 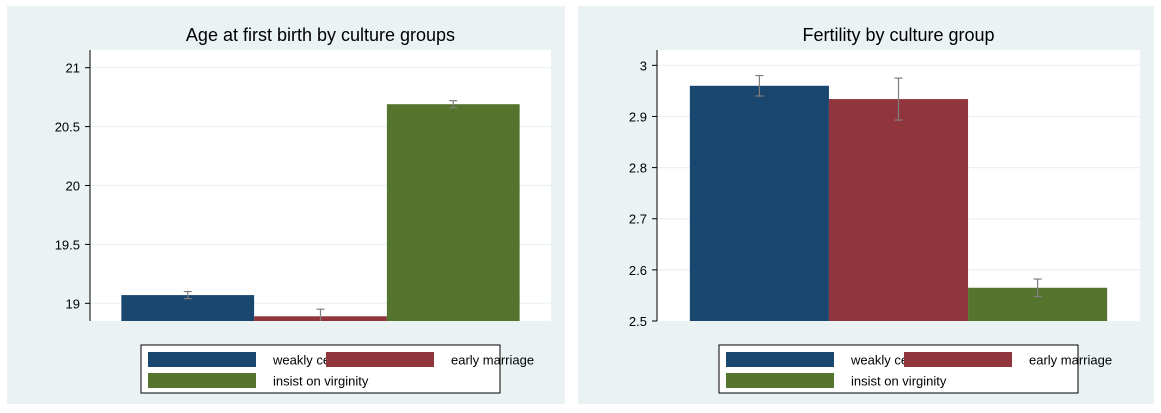 I want to click on y-tick-label: 20.5, so click(x=67, y=127).